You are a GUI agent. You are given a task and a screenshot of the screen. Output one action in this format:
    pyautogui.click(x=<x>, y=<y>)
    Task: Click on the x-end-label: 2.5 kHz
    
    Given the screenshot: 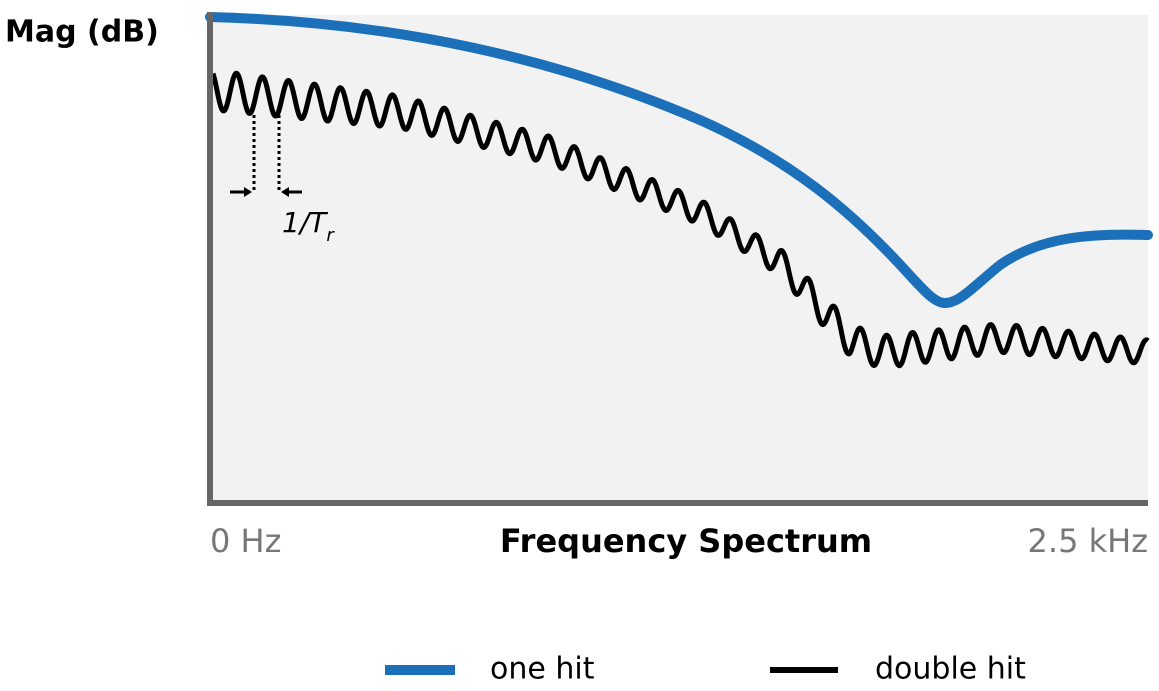 What is the action you would take?
    pyautogui.click(x=1088, y=541)
    